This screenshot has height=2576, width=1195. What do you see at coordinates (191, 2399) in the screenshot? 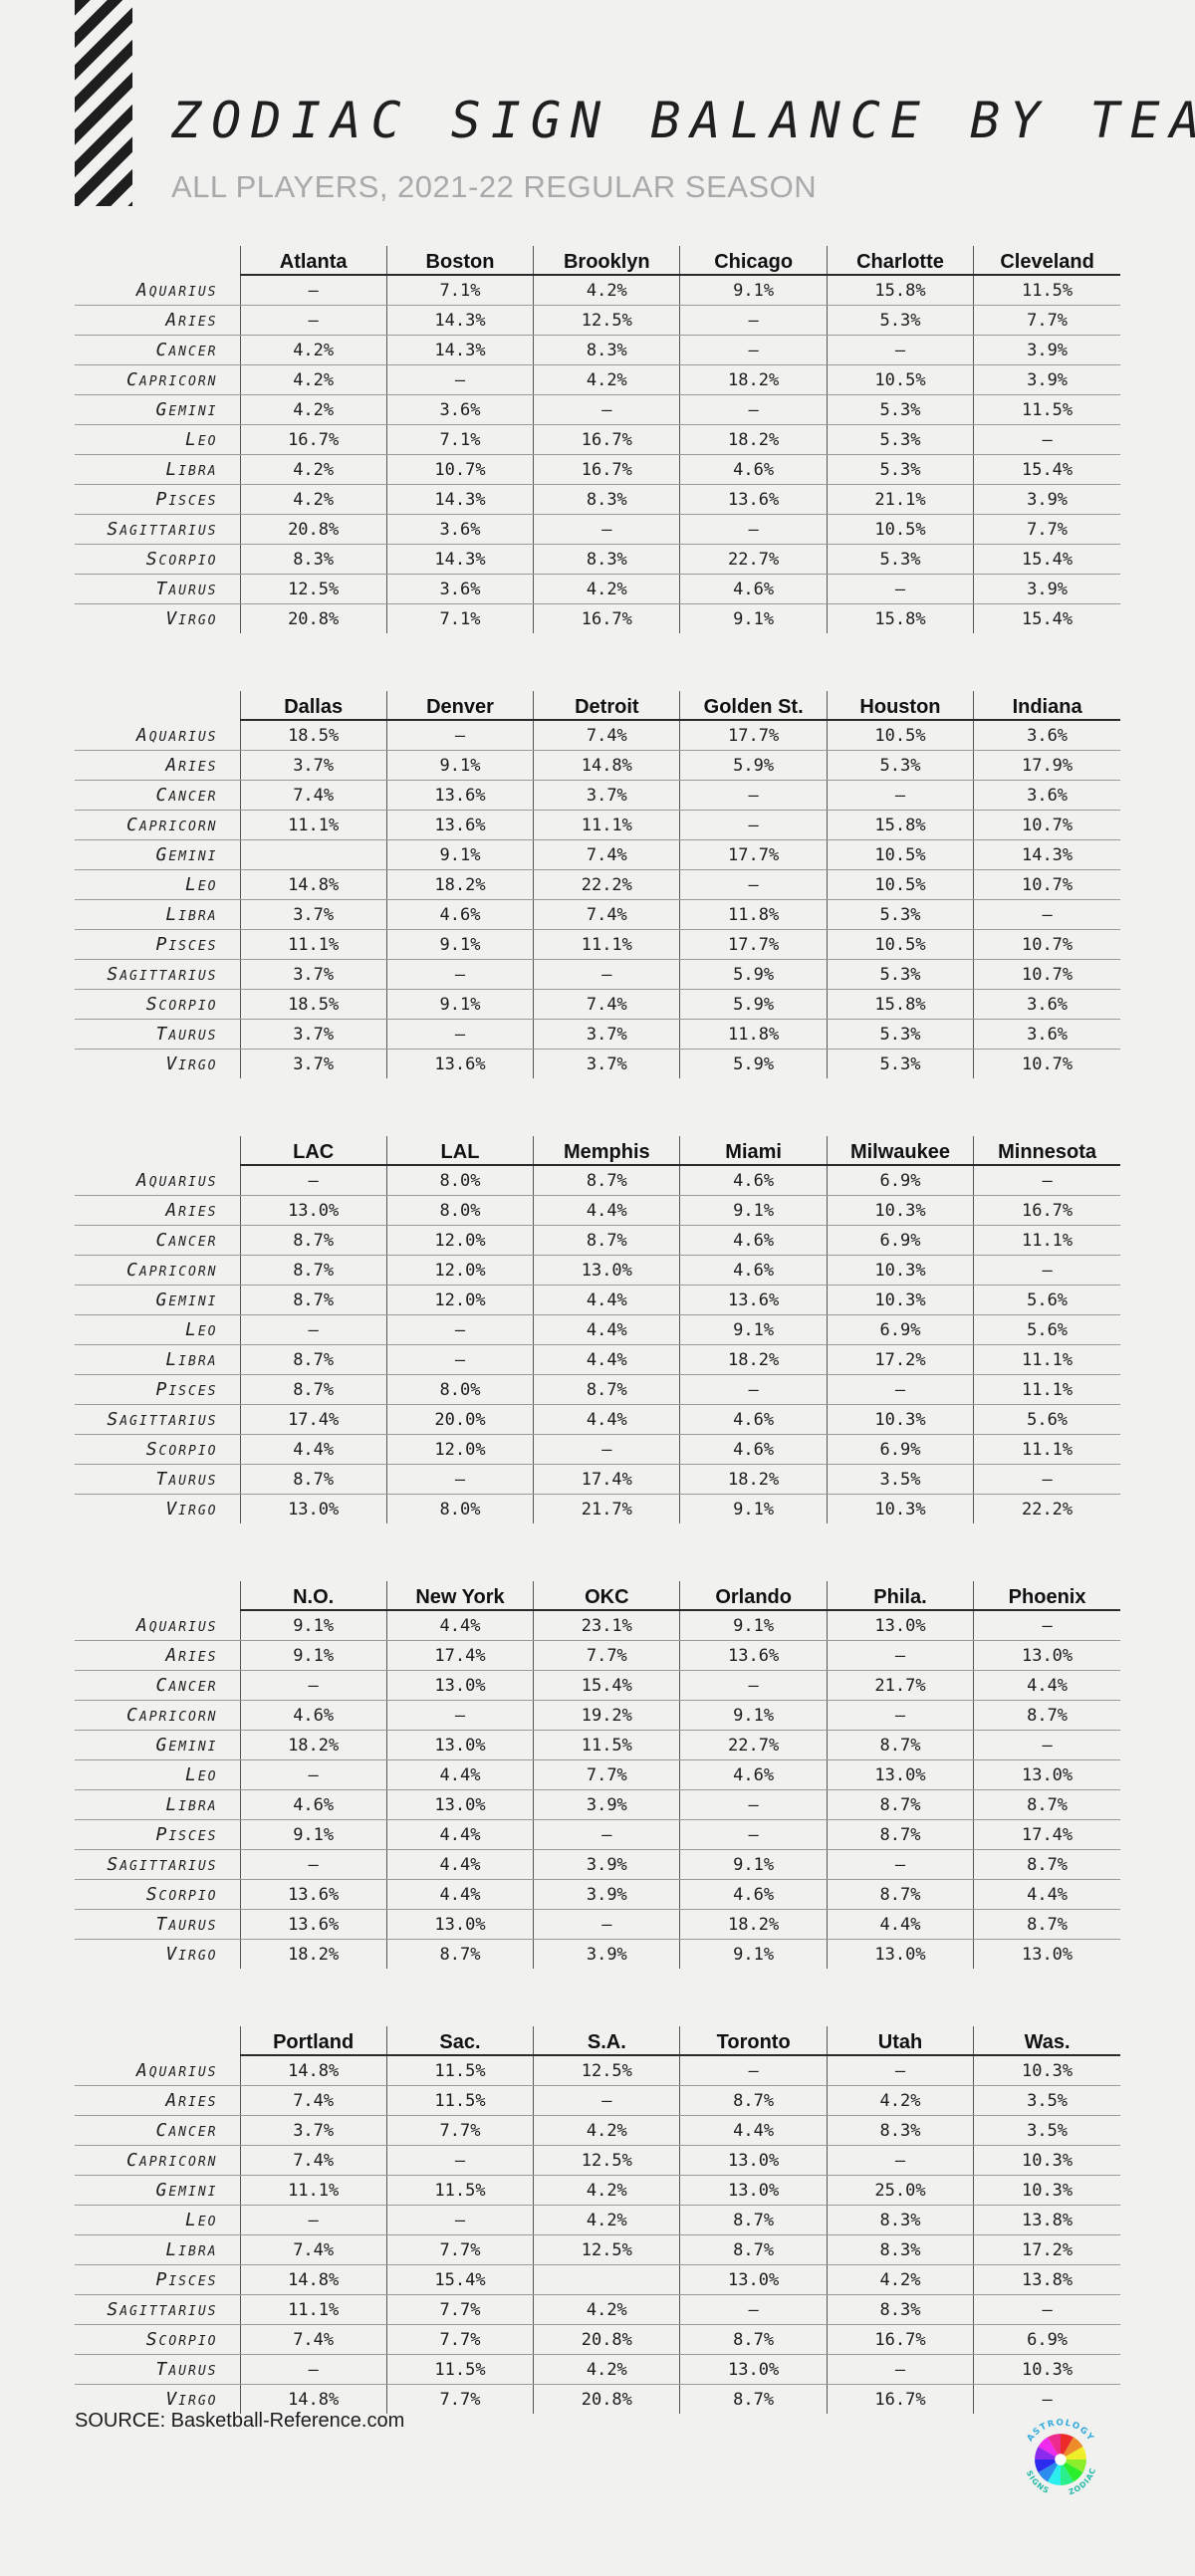
I see `sign-label: Virgo` at bounding box center [191, 2399].